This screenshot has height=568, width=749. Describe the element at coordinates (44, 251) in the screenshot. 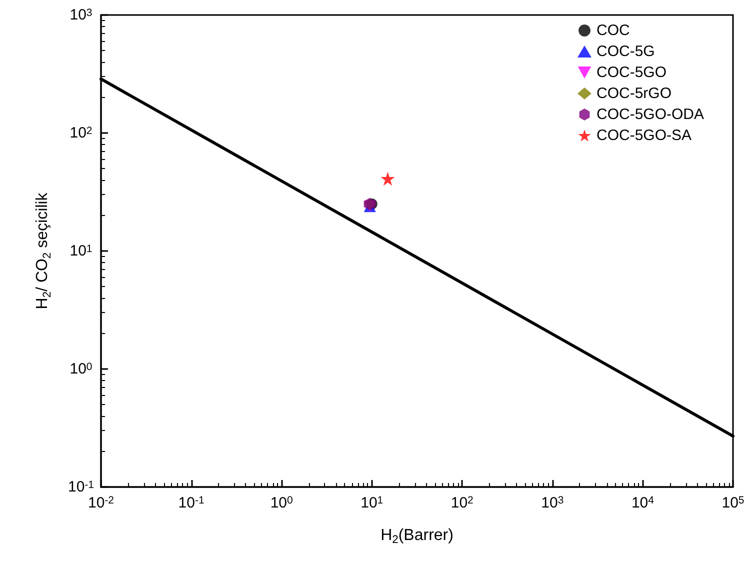

I see `y-axis-title: H2/ CO2 seçicilik` at that location.